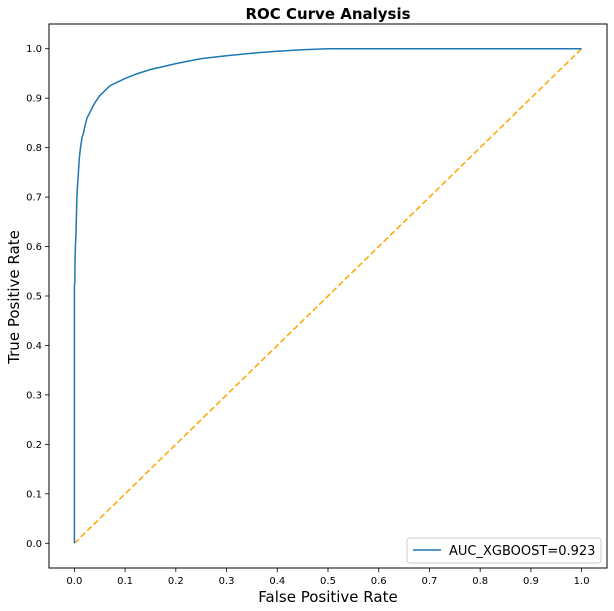 The width and height of the screenshot is (614, 611). What do you see at coordinates (34, 346) in the screenshot?
I see `y-tick-label: 0.4` at bounding box center [34, 346].